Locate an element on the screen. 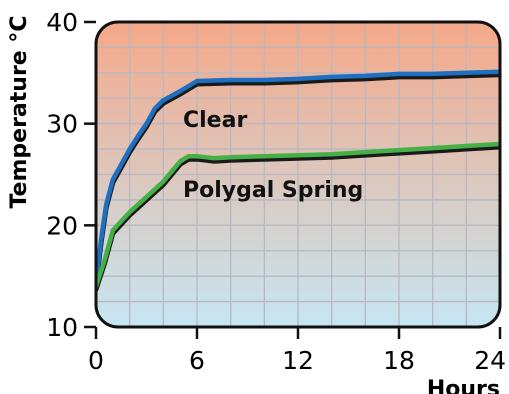 The width and height of the screenshot is (509, 394). y-axis-title: Temperature °C is located at coordinates (19, 111).